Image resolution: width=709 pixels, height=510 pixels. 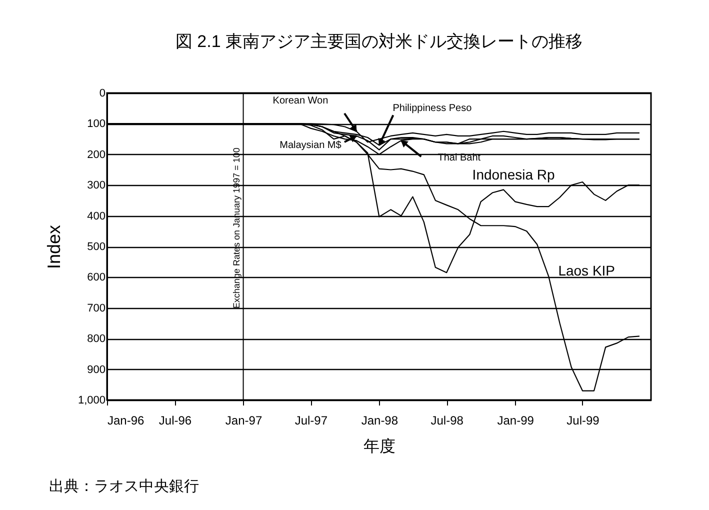 What do you see at coordinates (96, 308) in the screenshot?
I see `y-tick-label: 700` at bounding box center [96, 308].